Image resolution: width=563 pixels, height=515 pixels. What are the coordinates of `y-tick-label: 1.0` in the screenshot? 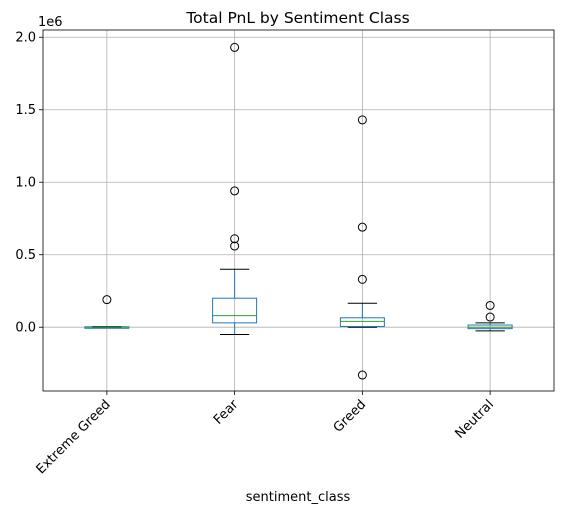 It's located at (25, 183).